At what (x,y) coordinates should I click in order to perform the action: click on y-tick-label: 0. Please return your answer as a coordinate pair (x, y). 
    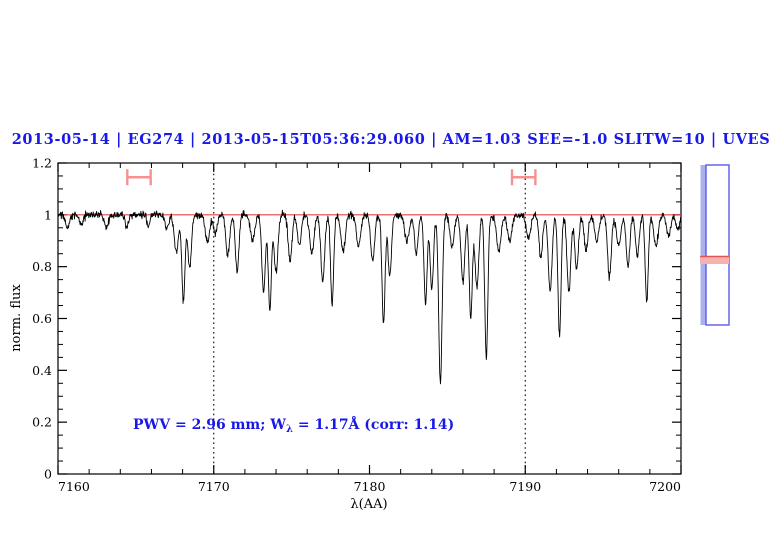
    Looking at the image, I should click on (48, 474).